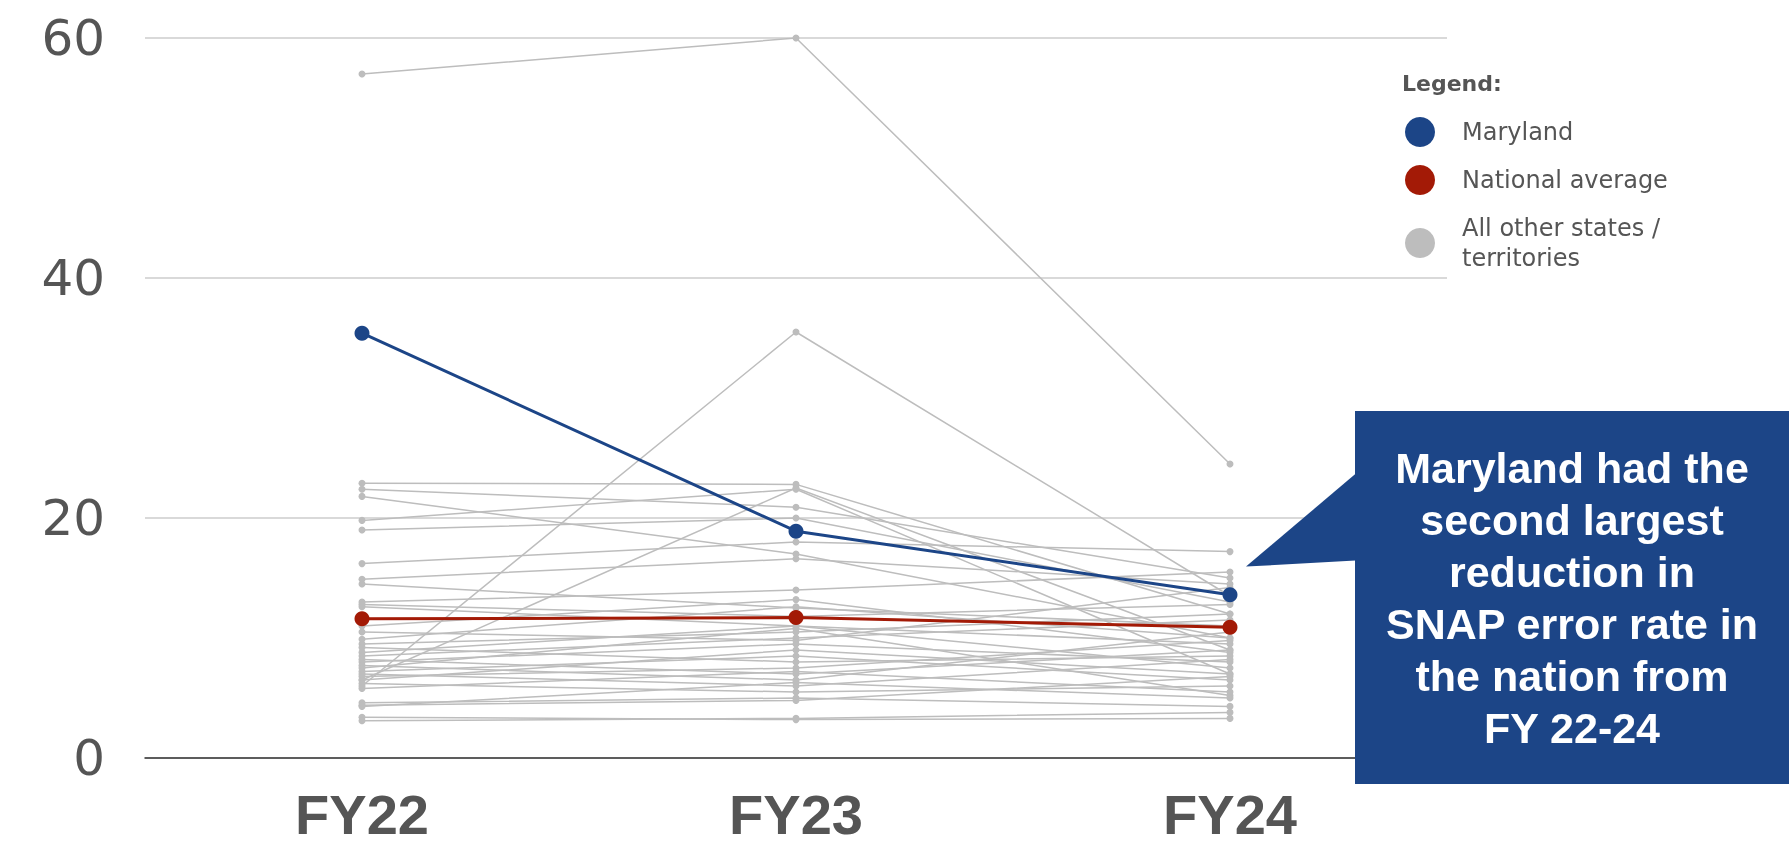 The width and height of the screenshot is (1789, 857). I want to click on legend-label: All other states / territories, so click(1565, 243).